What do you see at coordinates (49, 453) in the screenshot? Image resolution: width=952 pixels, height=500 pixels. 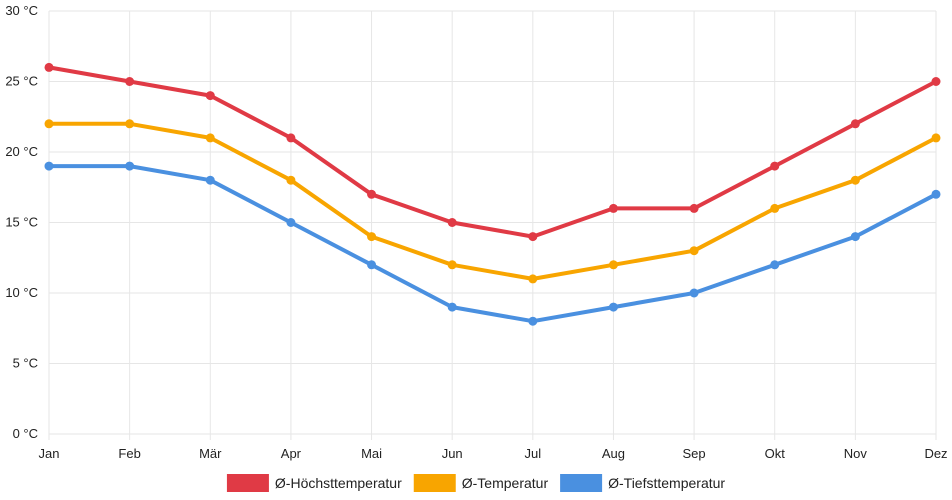 I see `x-tick-label: Jan` at bounding box center [49, 453].